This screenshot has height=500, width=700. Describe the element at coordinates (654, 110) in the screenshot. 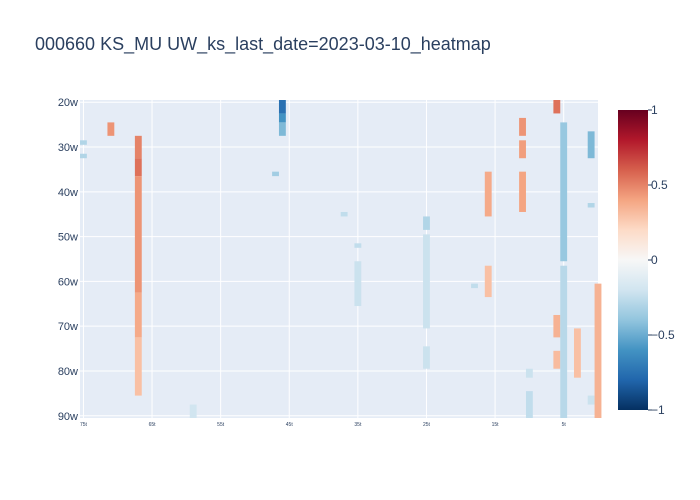

I see `colorbar-tick-label: 1` at that location.